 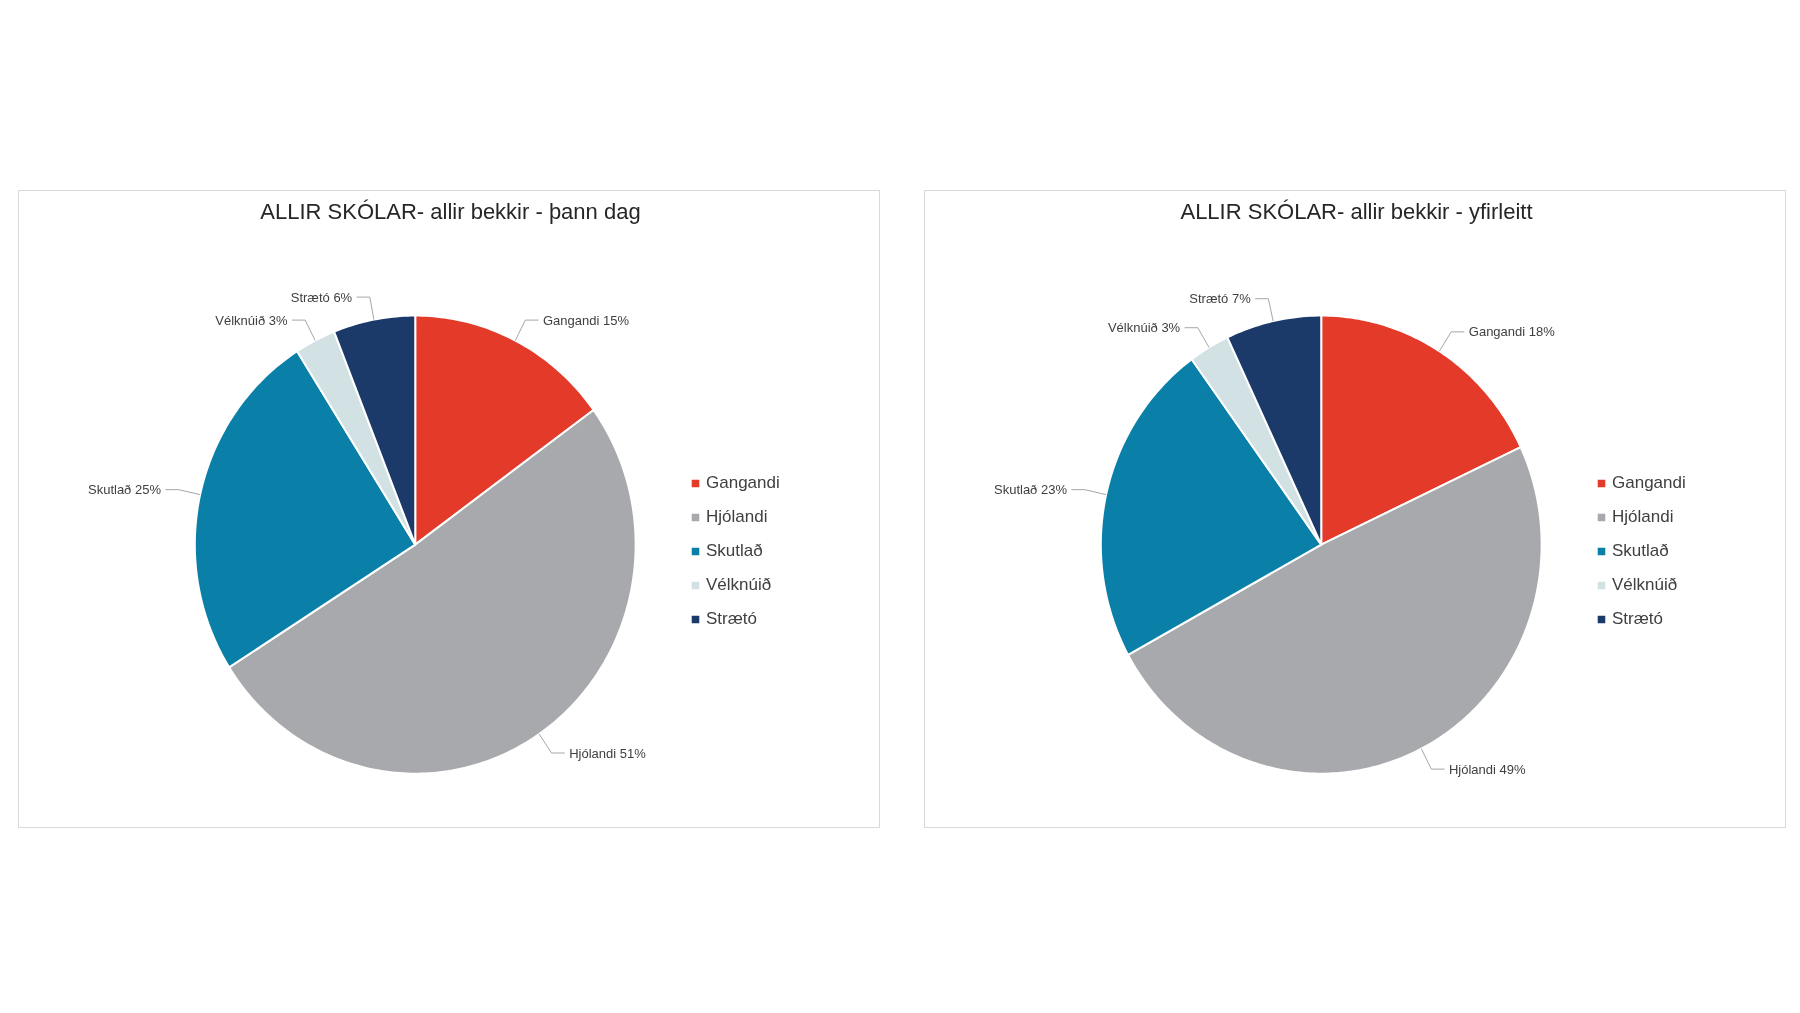 I want to click on data-label: Skutlað 23%, so click(x=1030, y=490).